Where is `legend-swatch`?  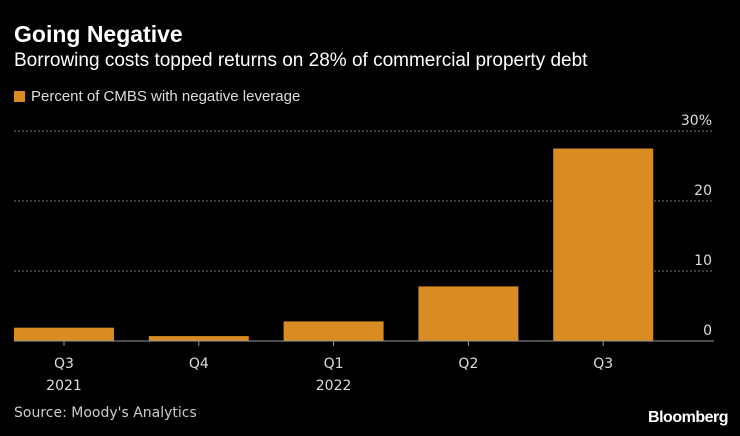 legend-swatch is located at coordinates (19, 96).